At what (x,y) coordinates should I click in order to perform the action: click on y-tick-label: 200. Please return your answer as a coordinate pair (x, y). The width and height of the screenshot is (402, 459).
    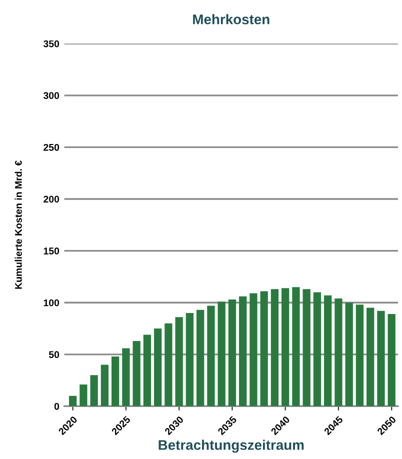
    Looking at the image, I should click on (52, 199).